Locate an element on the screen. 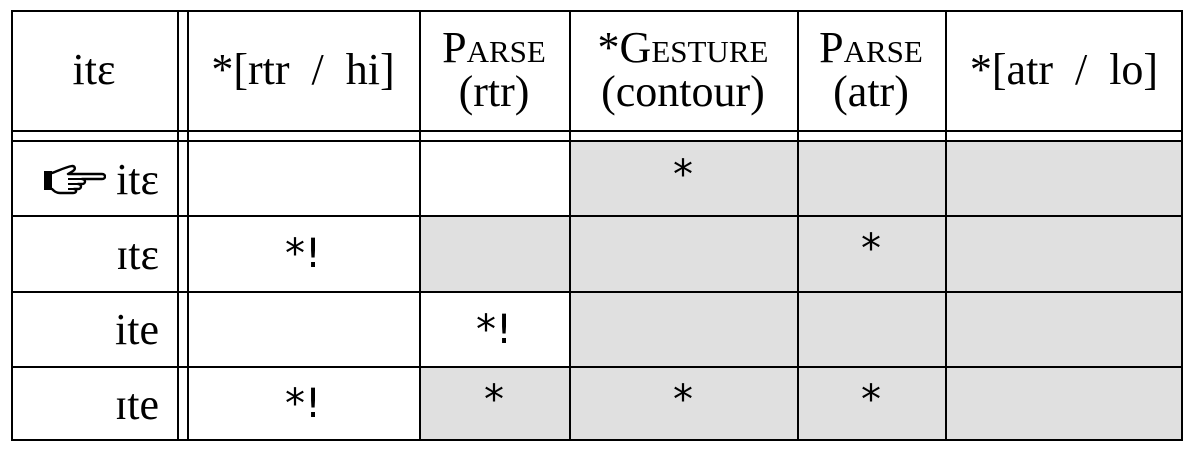 The height and width of the screenshot is (450, 1200). constraint-label-4-line-2: (atr) is located at coordinates (871, 91).